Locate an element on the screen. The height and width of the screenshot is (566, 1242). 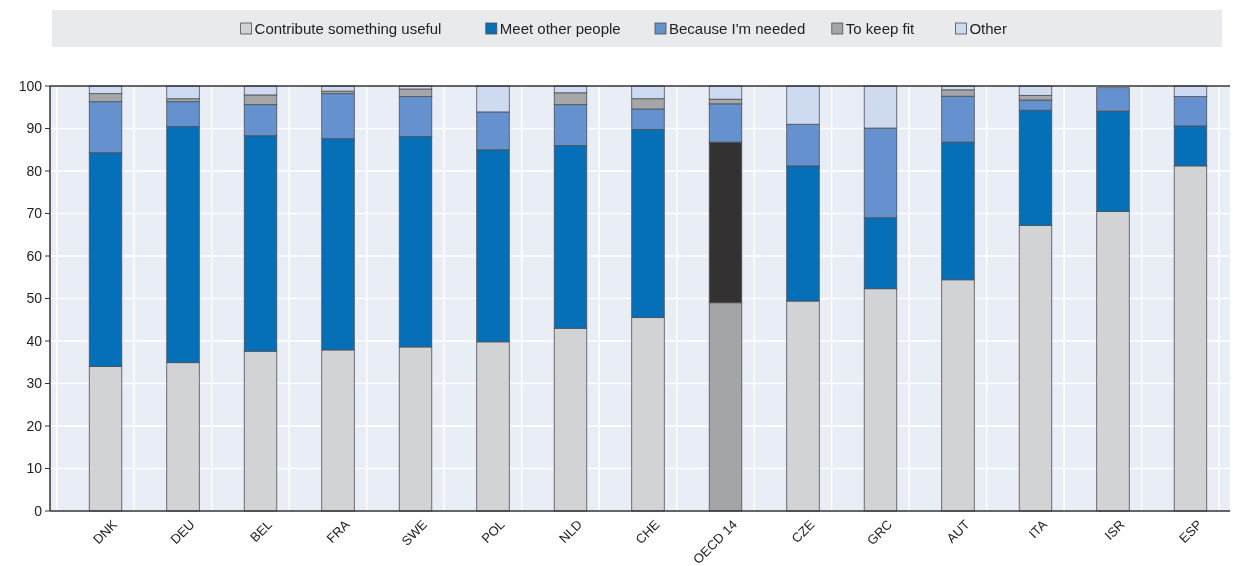
y-tick-label: 30 is located at coordinates (34, 383).